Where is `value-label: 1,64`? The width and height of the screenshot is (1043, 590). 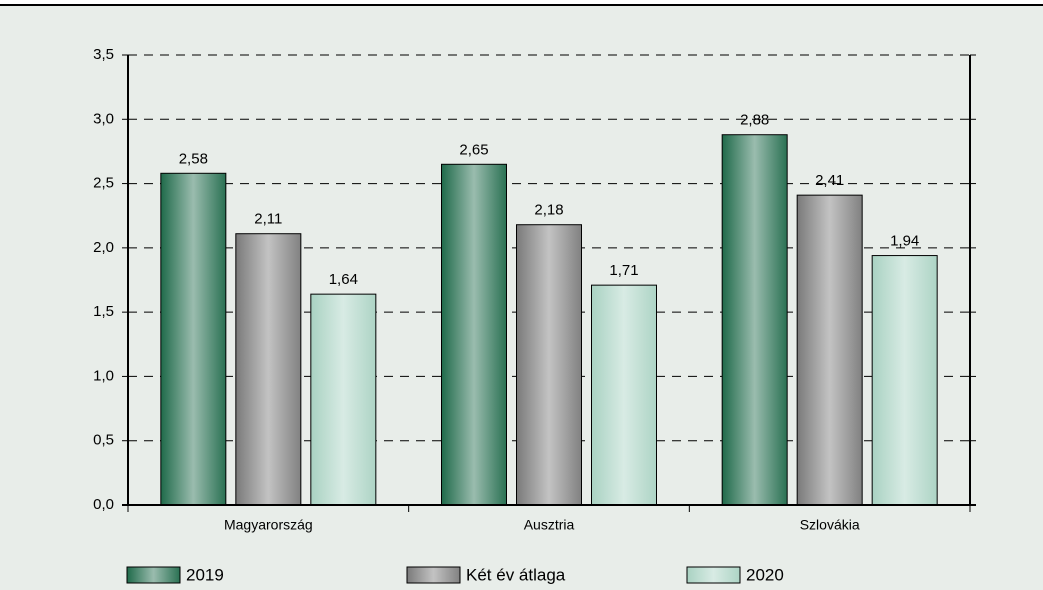 value-label: 1,64 is located at coordinates (343, 279).